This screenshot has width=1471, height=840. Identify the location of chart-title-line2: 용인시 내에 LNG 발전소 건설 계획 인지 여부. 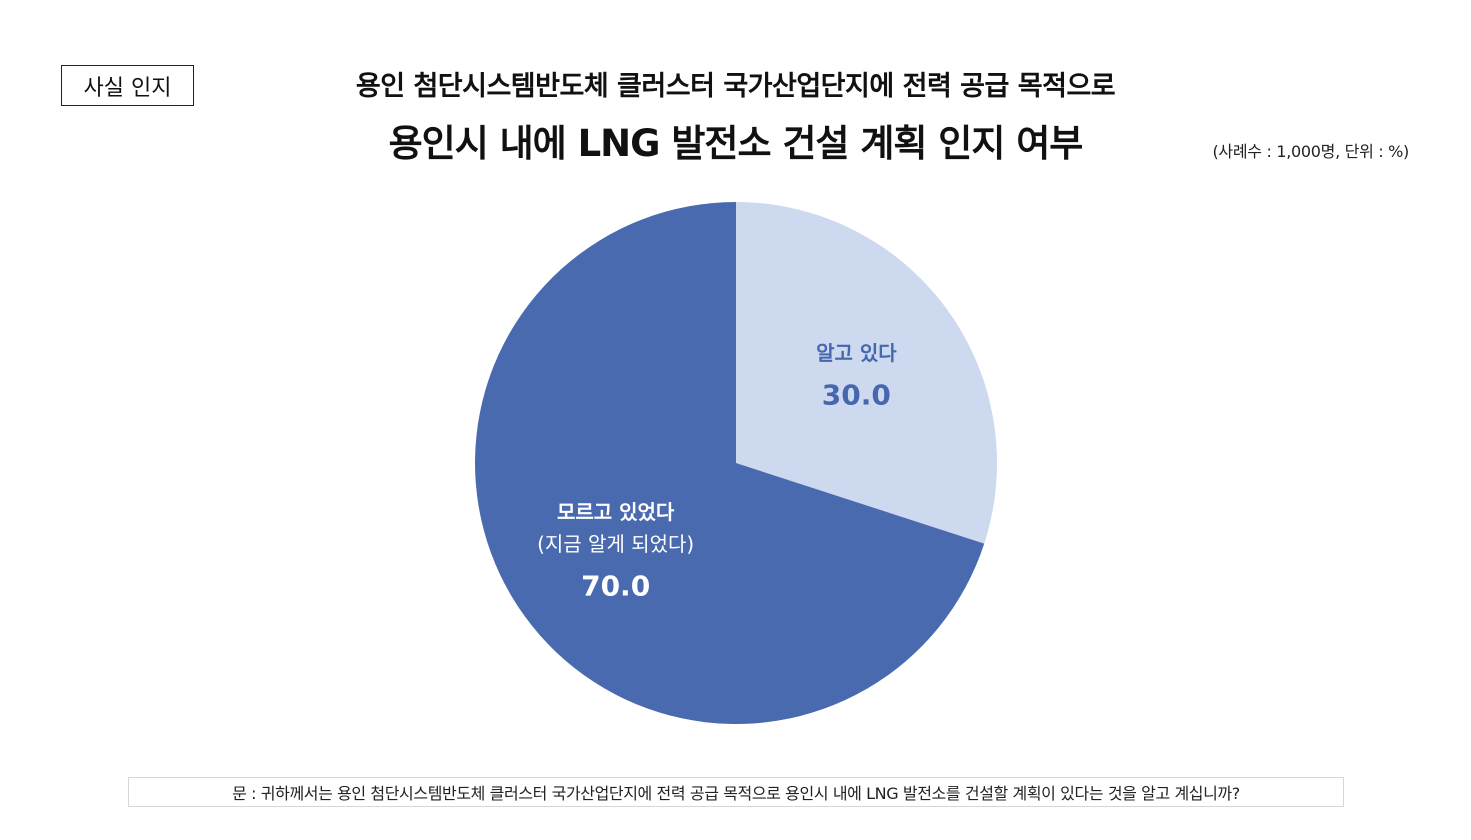
(736, 143).